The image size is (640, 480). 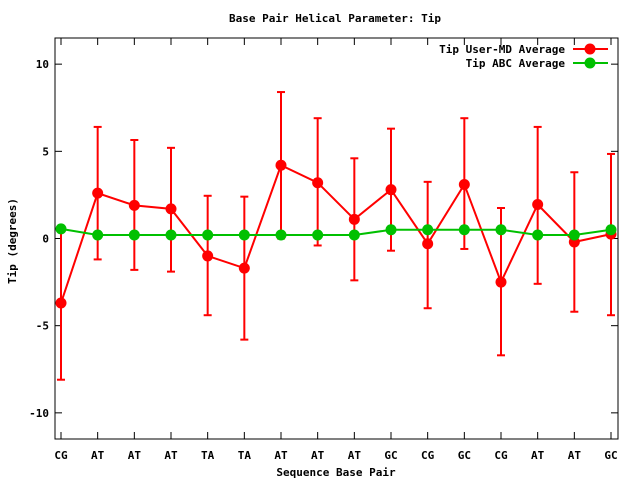 I want to click on y-tick-label: -10, so click(x=39, y=413).